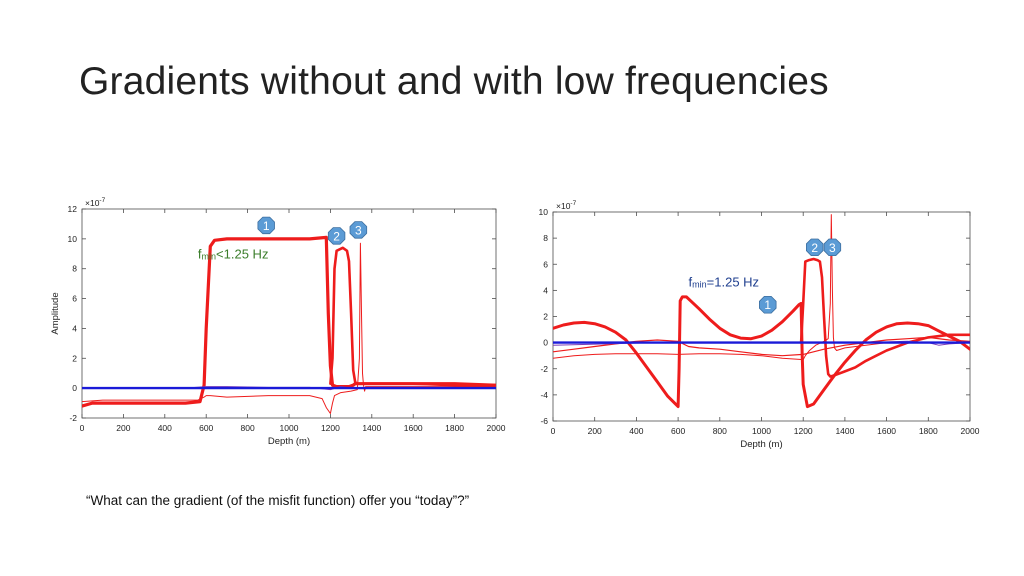  Describe the element at coordinates (289, 441) in the screenshot. I see `x-axis-label: Depth (m)` at that location.